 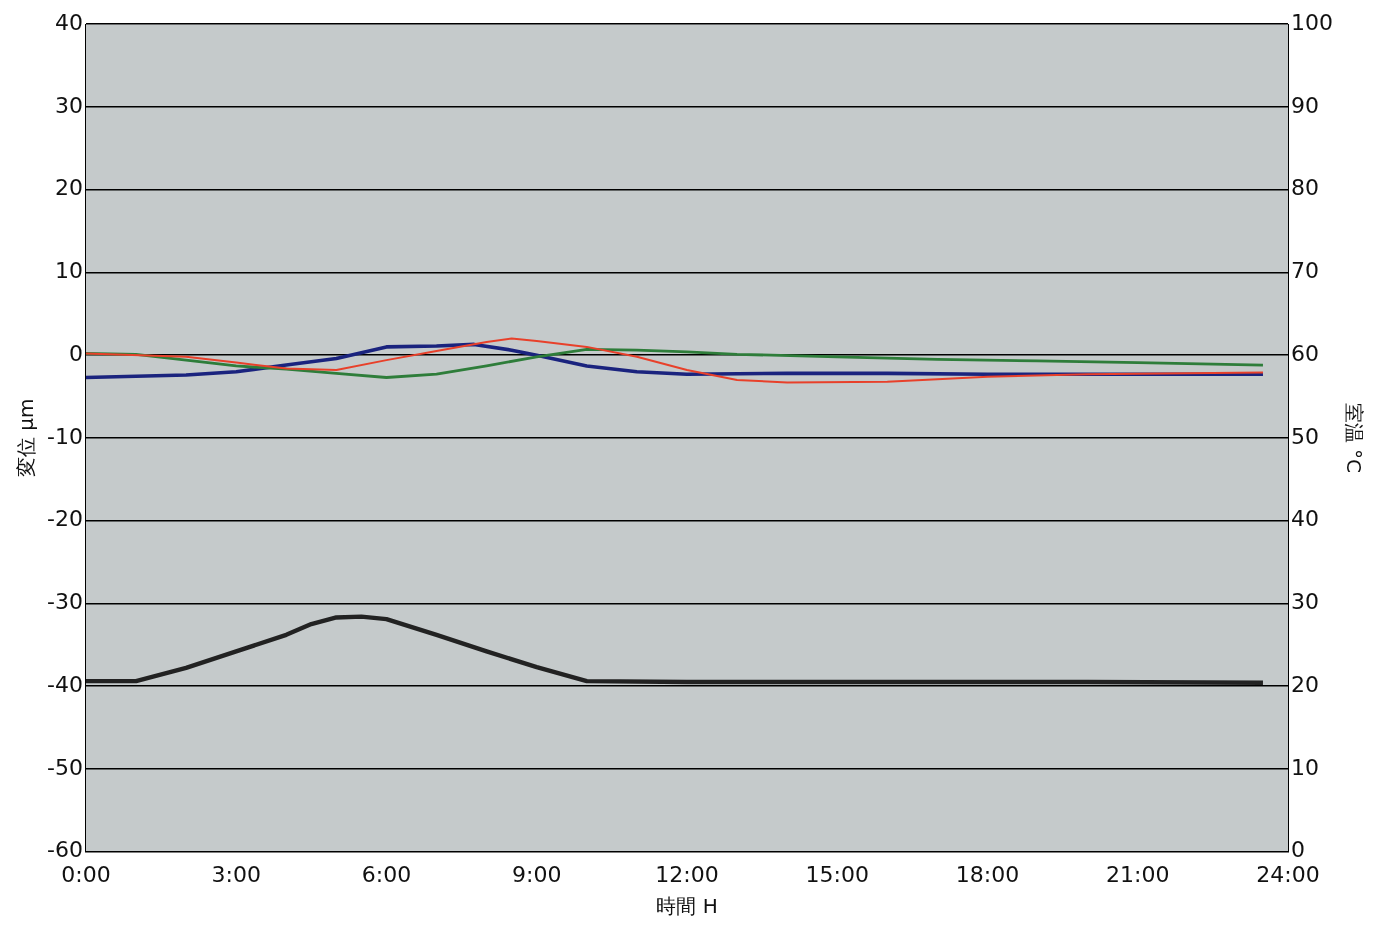 I want to click on y-tick-label: -50, so click(x=65, y=767).